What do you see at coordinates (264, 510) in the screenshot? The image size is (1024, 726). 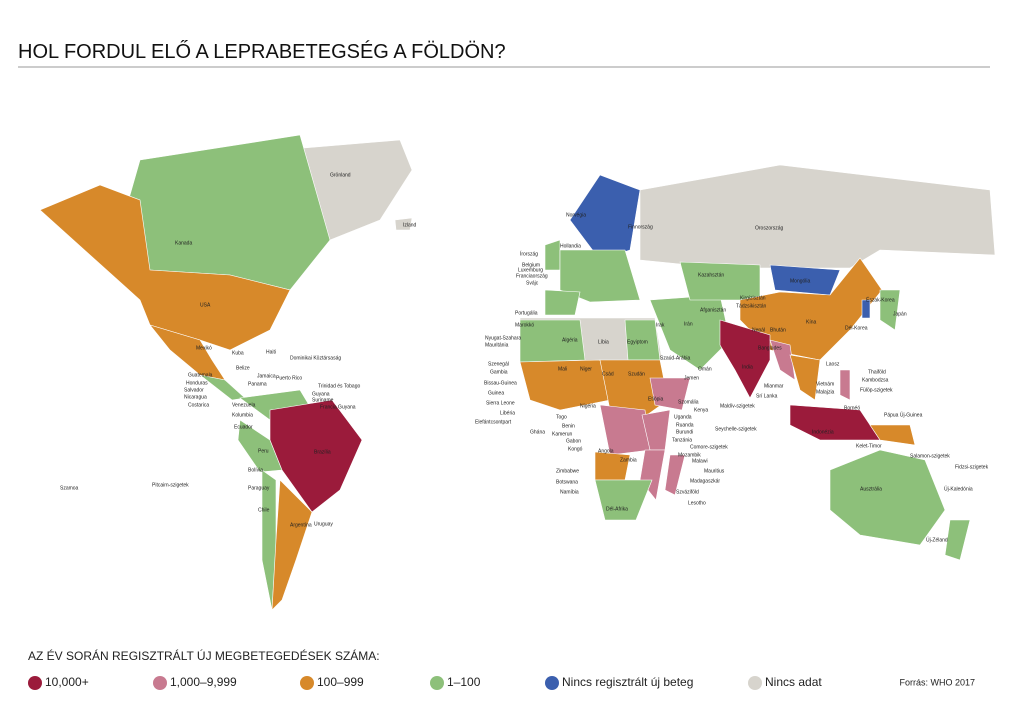 I see `country-label: Chile` at bounding box center [264, 510].